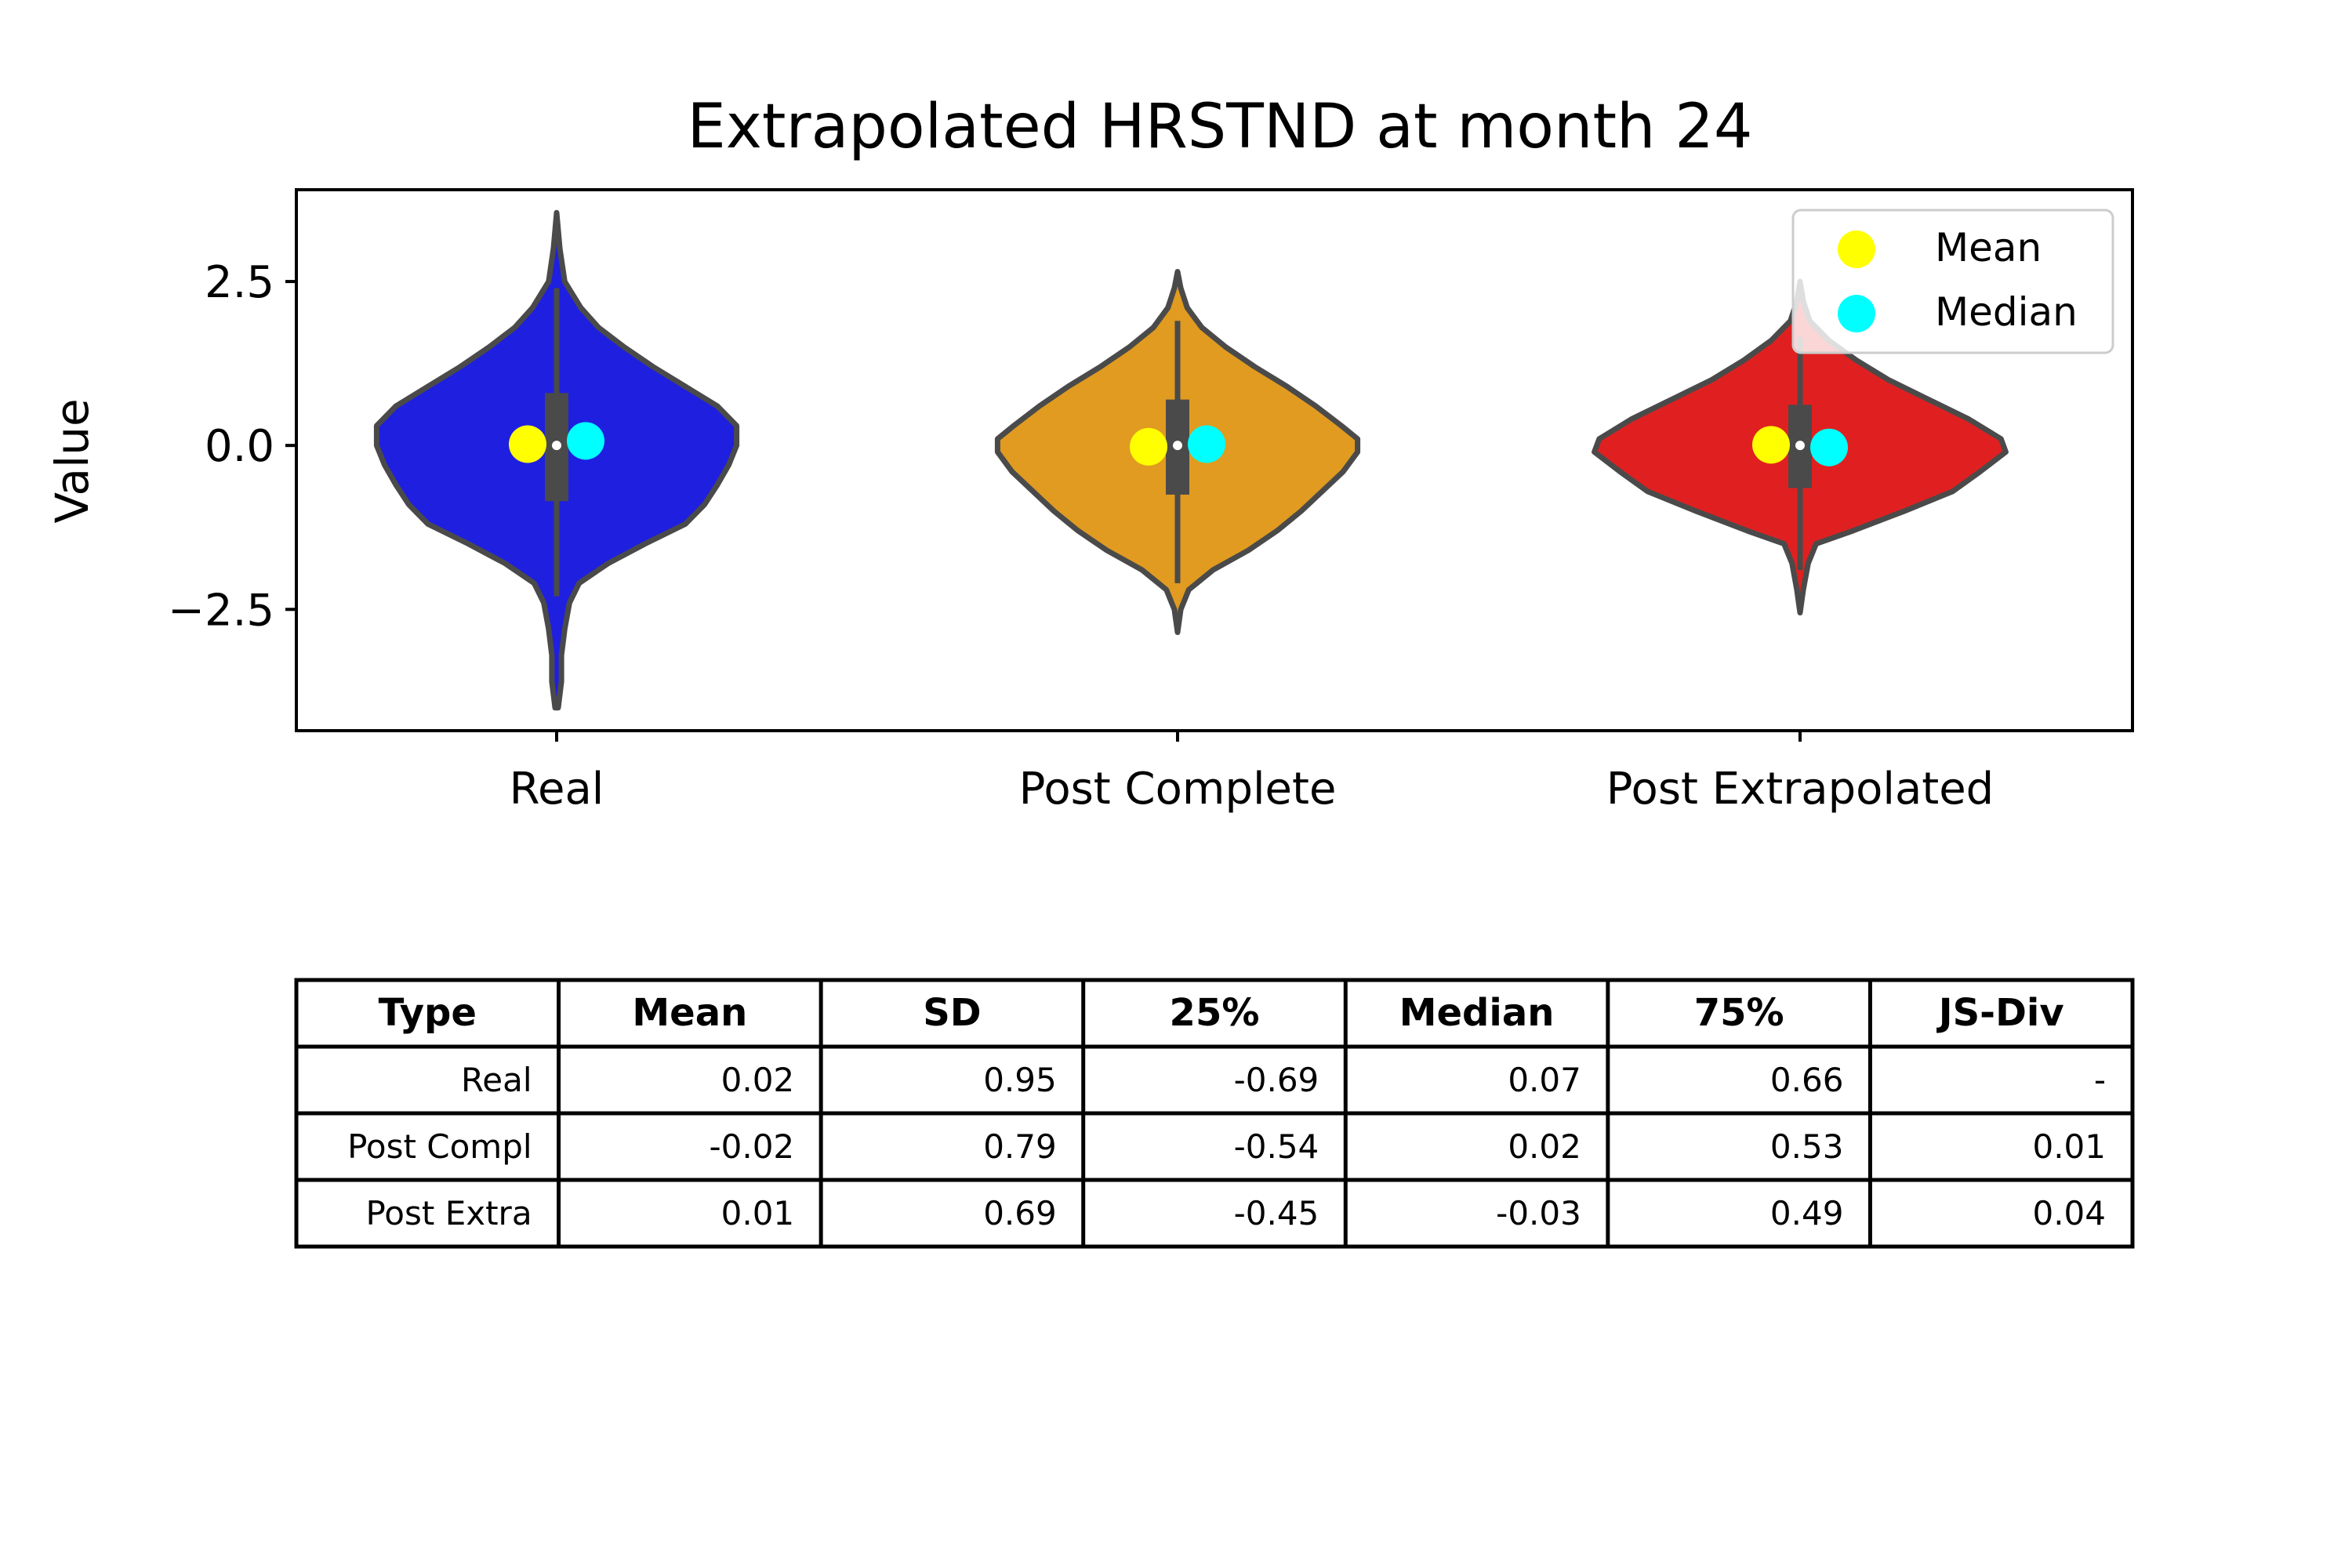 The width and height of the screenshot is (2352, 1568). What do you see at coordinates (1276, 1213) in the screenshot?
I see `table-cell: -0.45` at bounding box center [1276, 1213].